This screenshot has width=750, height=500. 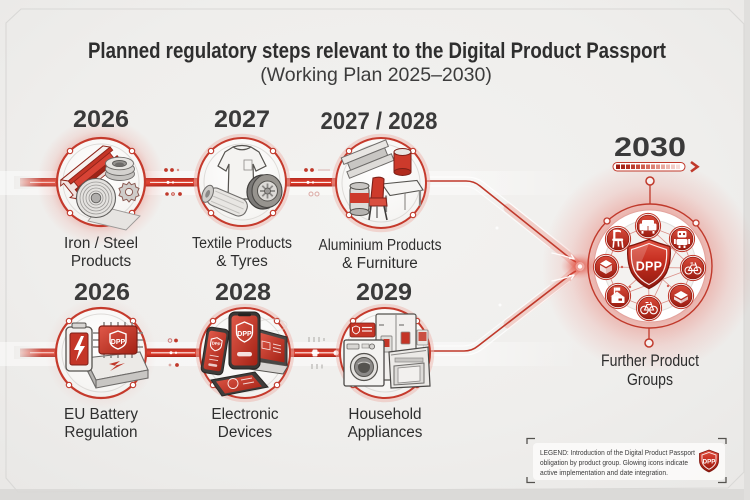 What do you see at coordinates (100, 432) in the screenshot?
I see `svg-text: Regulation` at bounding box center [100, 432].